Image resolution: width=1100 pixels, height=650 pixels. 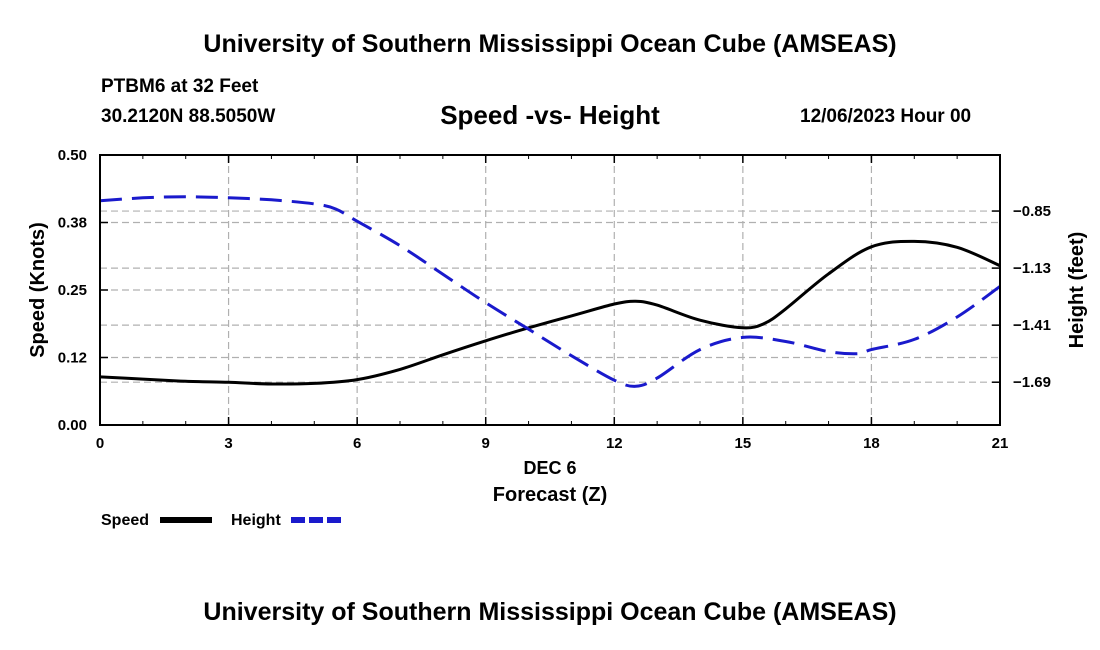 What do you see at coordinates (550, 115) in the screenshot?
I see `chart-subtitle: Speed -vs- Height` at bounding box center [550, 115].